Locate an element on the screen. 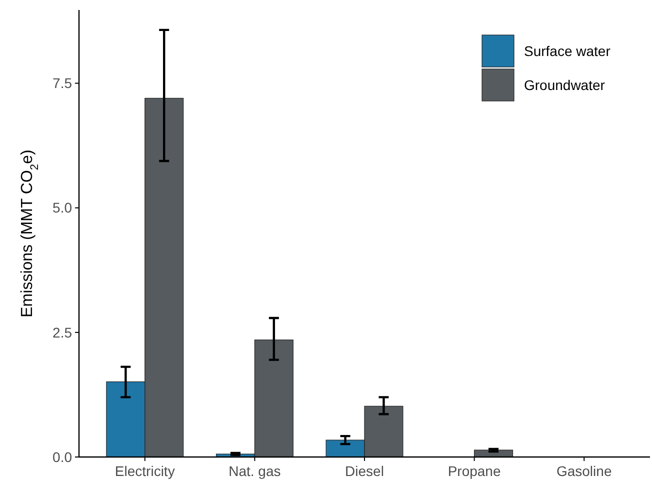  x-tick-label: Diesel is located at coordinates (364, 471).